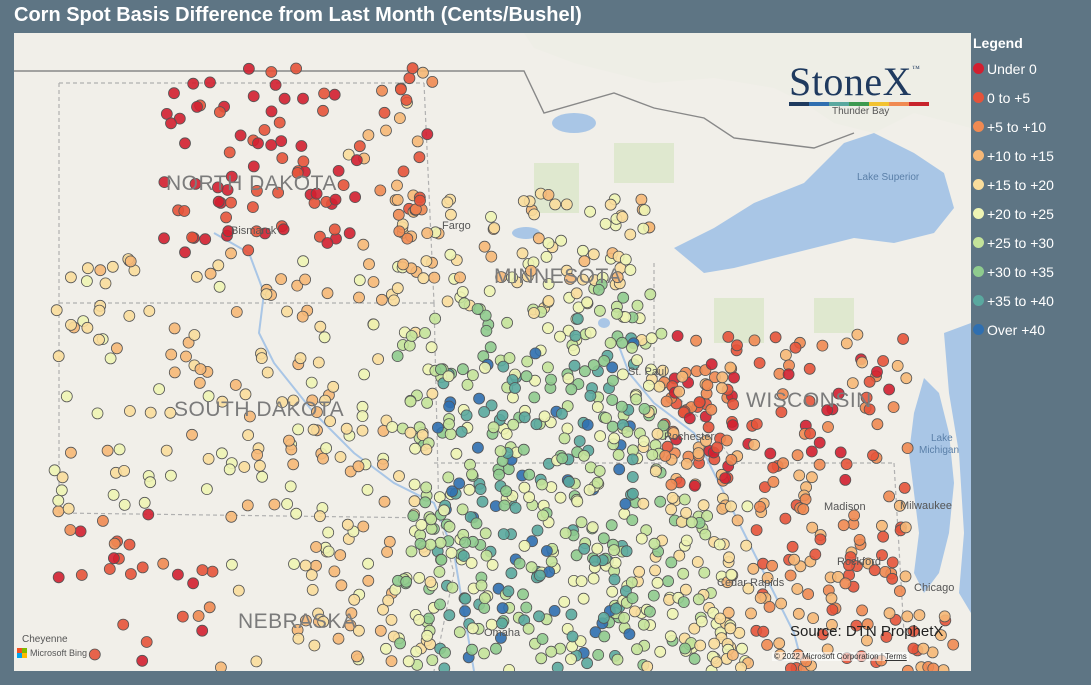 The width and height of the screenshot is (1091, 685). Describe the element at coordinates (1031, 126) in the screenshot. I see `legend-item: +5 to +10` at that location.